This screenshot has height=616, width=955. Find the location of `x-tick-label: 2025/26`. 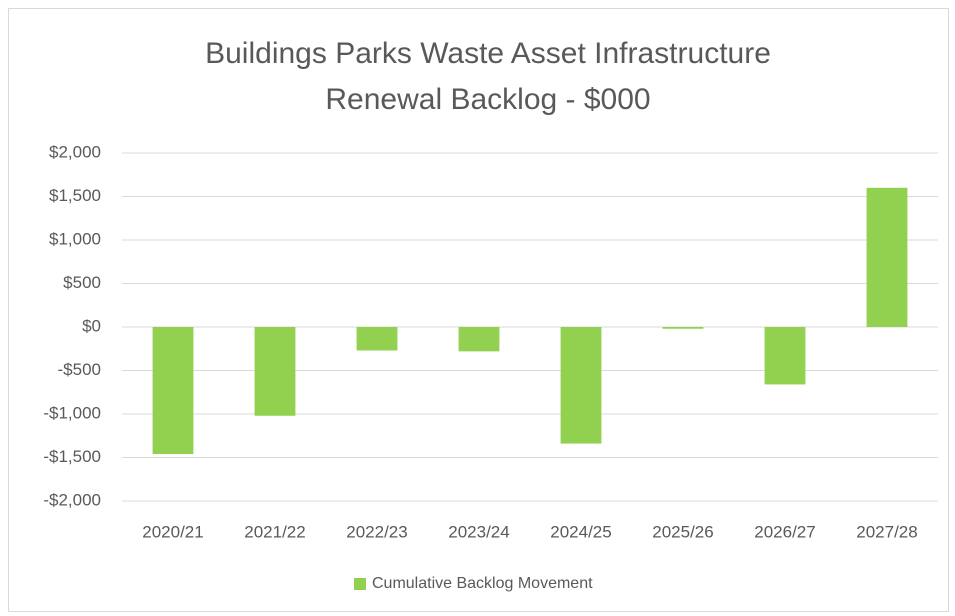

x-tick-label: 2025/26 is located at coordinates (682, 531).